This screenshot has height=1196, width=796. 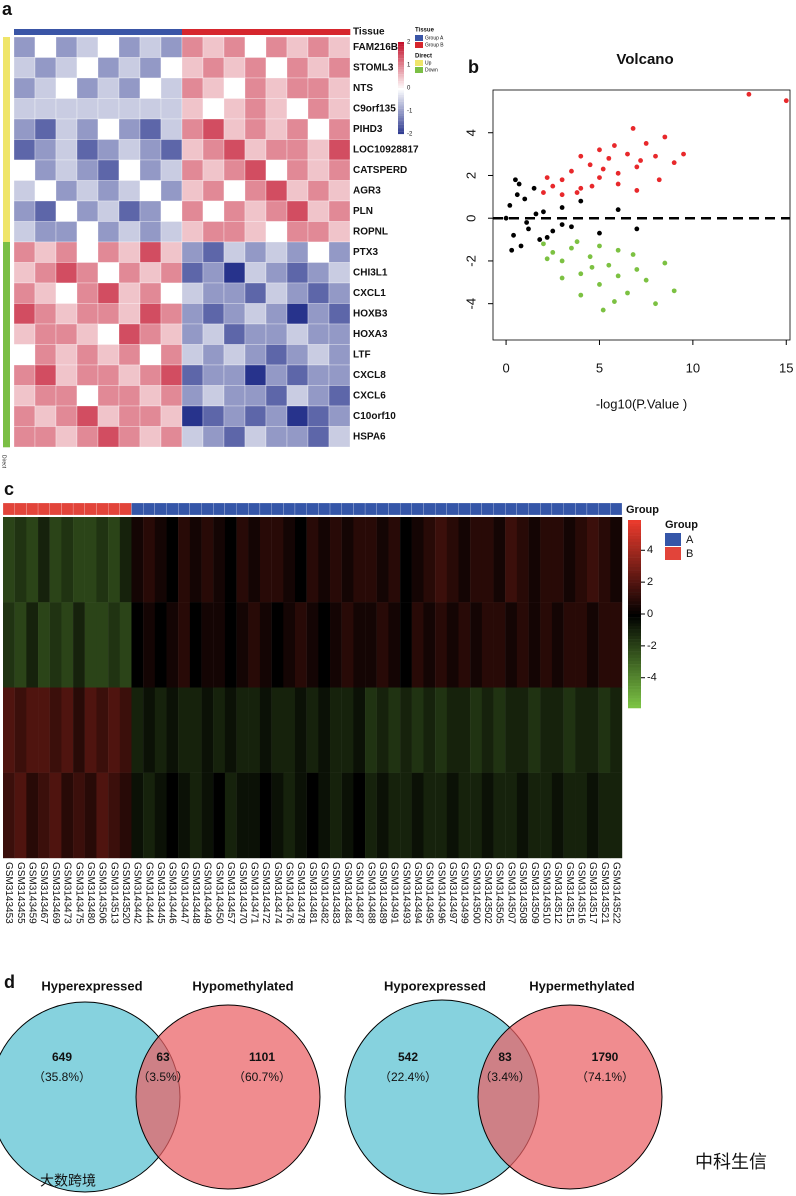 I want to click on legend-tick: 0, so click(x=409, y=89).